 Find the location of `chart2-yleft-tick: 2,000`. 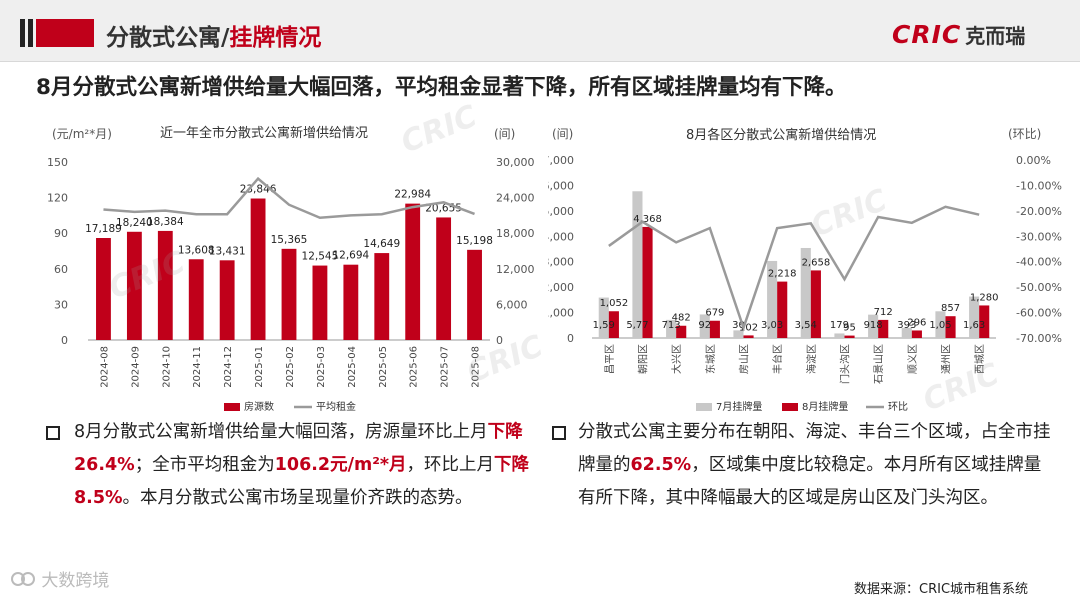

chart2-yleft-tick: 2,000 is located at coordinates (561, 287).